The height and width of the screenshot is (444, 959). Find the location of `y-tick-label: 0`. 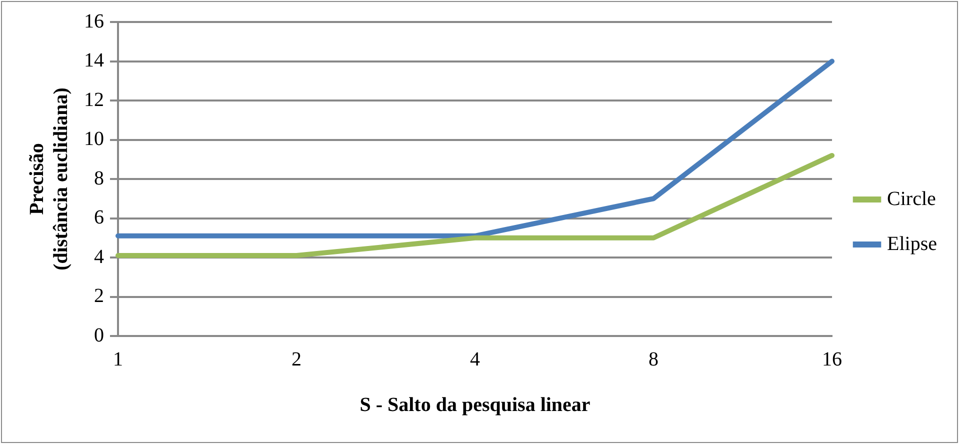

y-tick-label: 0 is located at coordinates (99, 335).